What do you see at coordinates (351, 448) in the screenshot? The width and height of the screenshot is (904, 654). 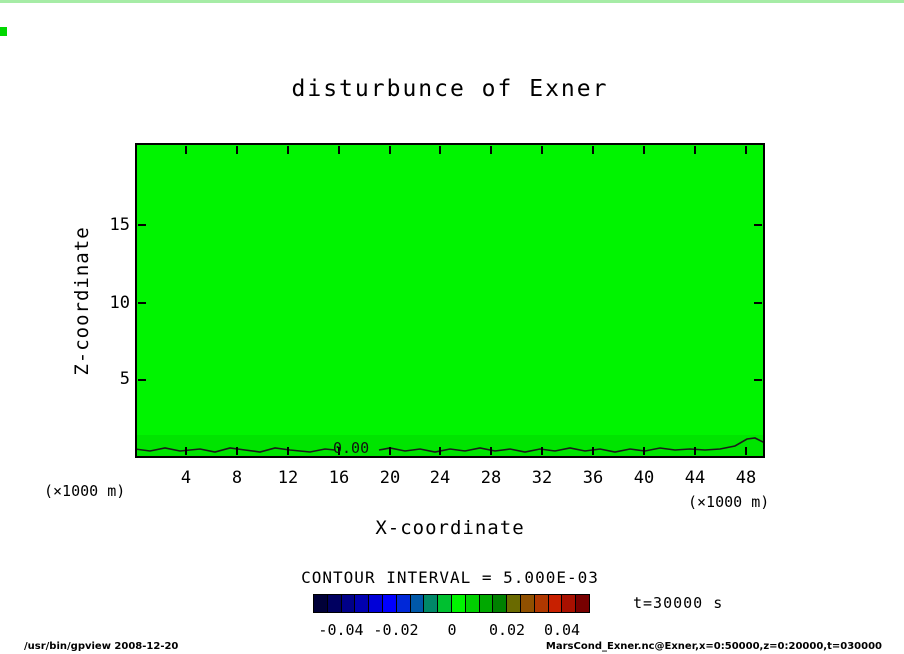 I see `zero-contour-label: 0.00` at bounding box center [351, 448].